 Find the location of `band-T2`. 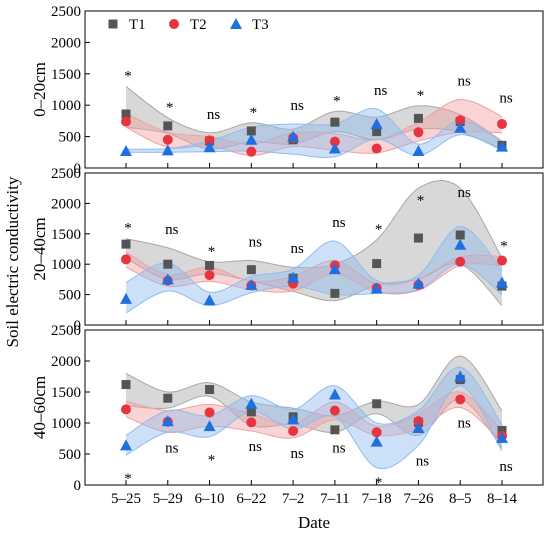

band-T2 is located at coordinates (314, 127).